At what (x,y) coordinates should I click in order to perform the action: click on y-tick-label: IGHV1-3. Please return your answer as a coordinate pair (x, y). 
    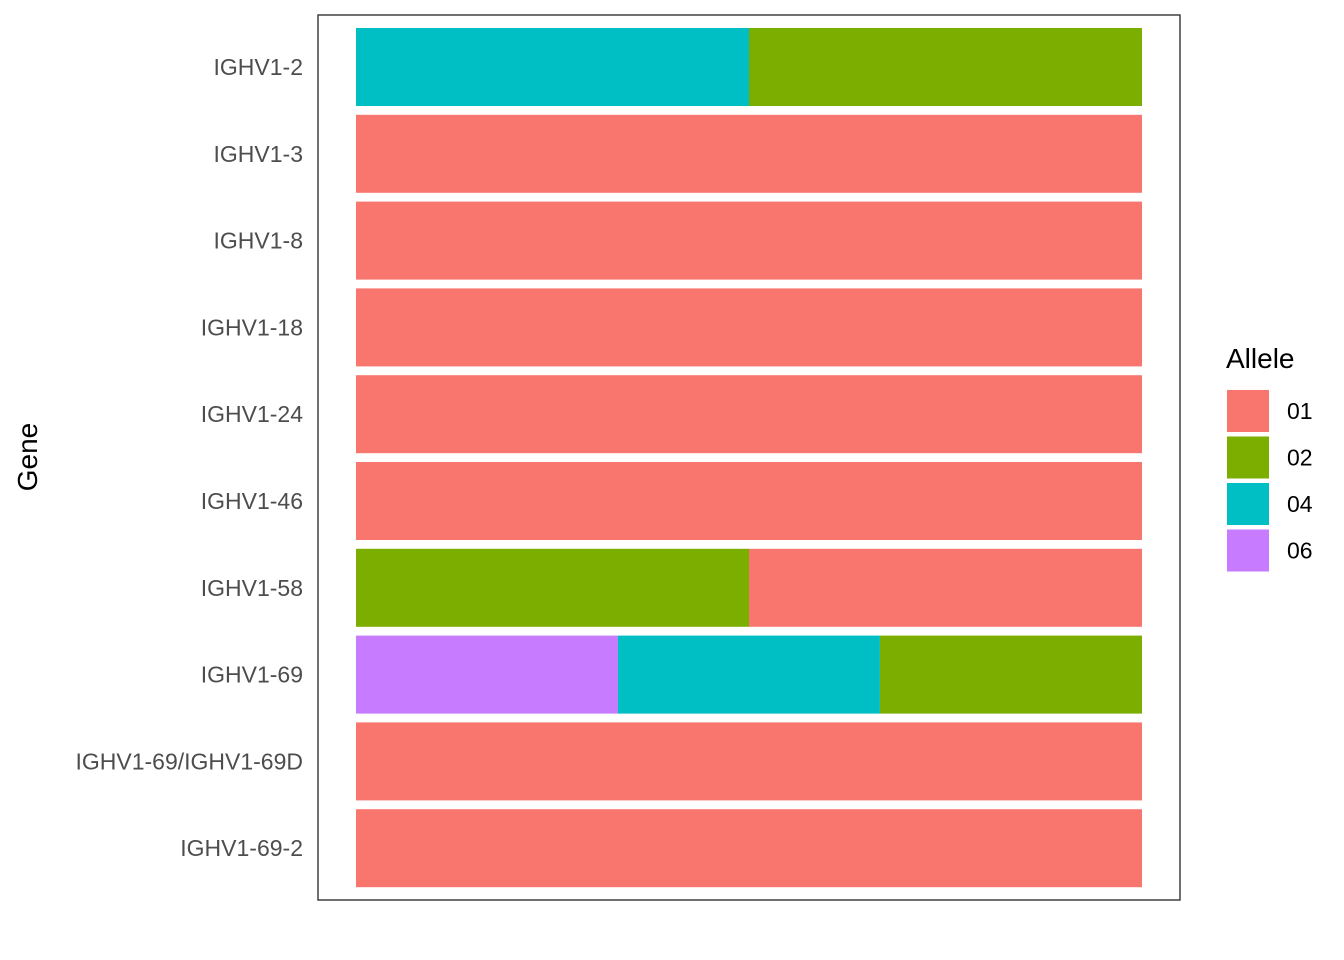
    Looking at the image, I should click on (258, 154).